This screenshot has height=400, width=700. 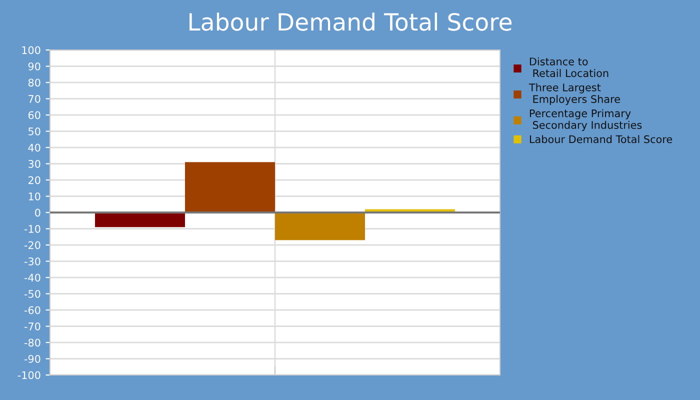 I want to click on y-tick-label: 20, so click(x=34, y=180).